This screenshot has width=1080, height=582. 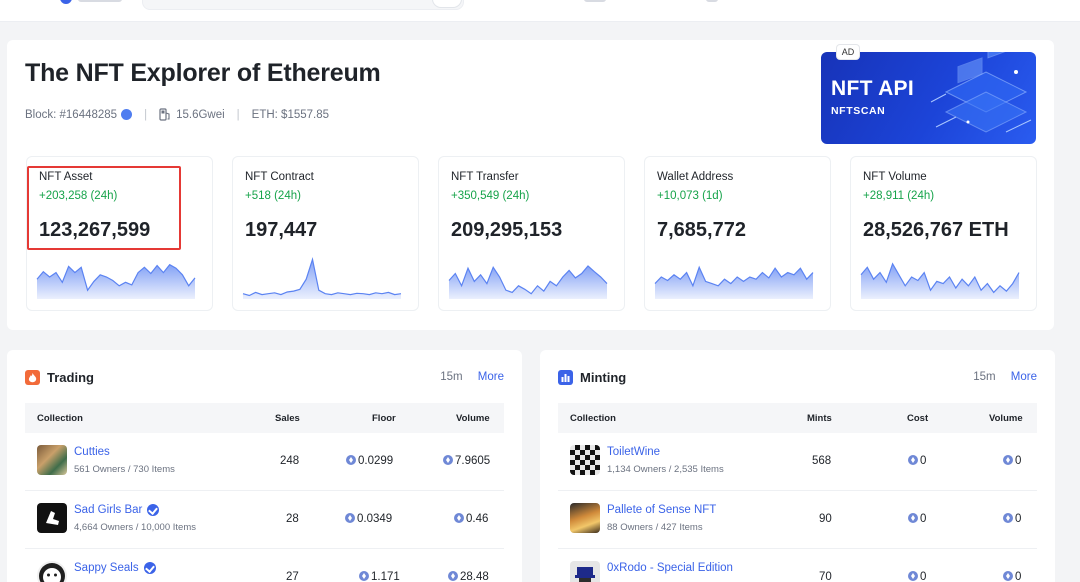 What do you see at coordinates (662, 510) in the screenshot?
I see `collection-name: Pallete of Sense NFT` at bounding box center [662, 510].